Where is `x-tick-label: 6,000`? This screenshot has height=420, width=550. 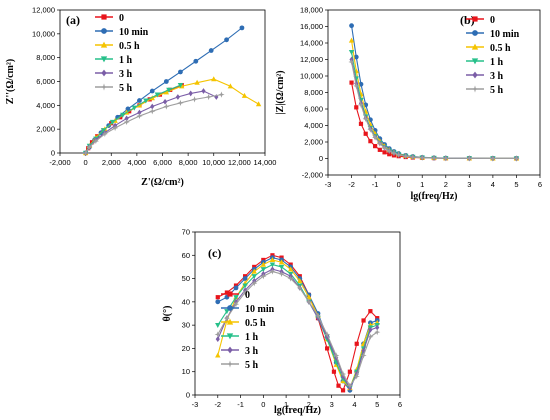
x-tick-label: 6,000 is located at coordinates (162, 162).